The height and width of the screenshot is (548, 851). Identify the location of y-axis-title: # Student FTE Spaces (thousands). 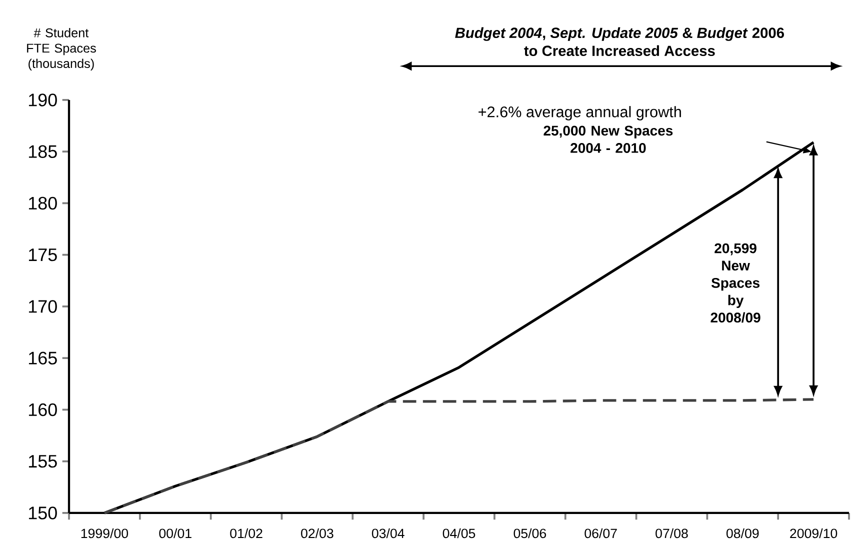
(61, 49).